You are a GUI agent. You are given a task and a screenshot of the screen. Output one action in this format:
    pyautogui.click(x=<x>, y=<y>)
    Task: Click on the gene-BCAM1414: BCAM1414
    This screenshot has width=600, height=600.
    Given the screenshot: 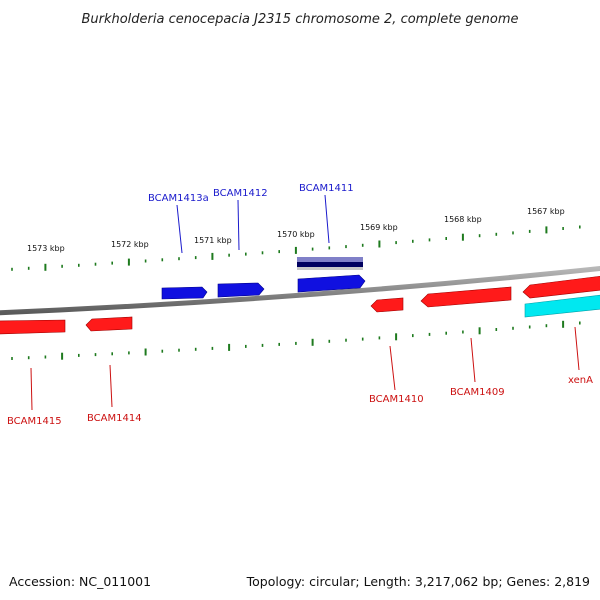 What is the action you would take?
    pyautogui.click(x=113, y=370)
    